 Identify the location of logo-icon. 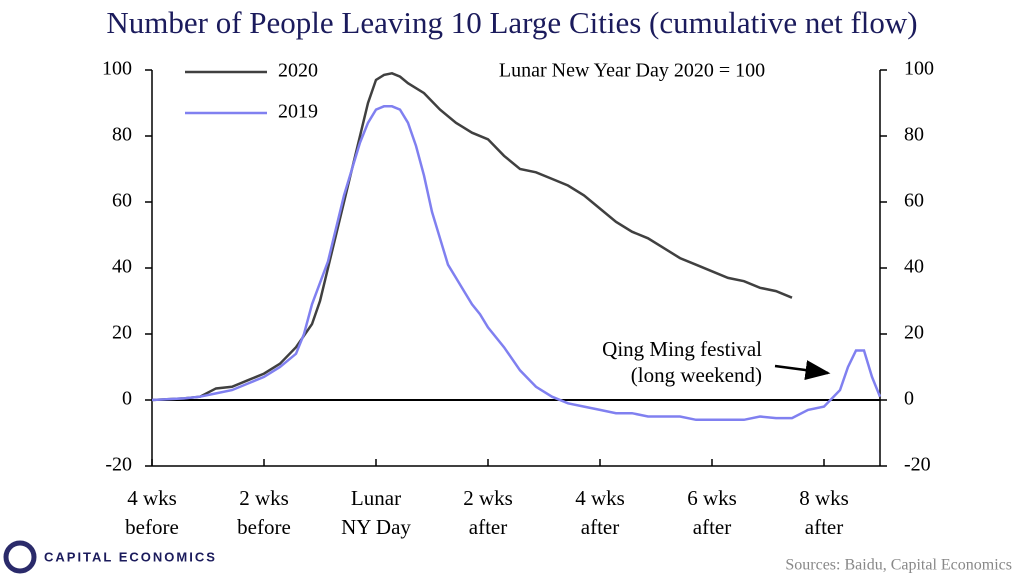
(20, 557).